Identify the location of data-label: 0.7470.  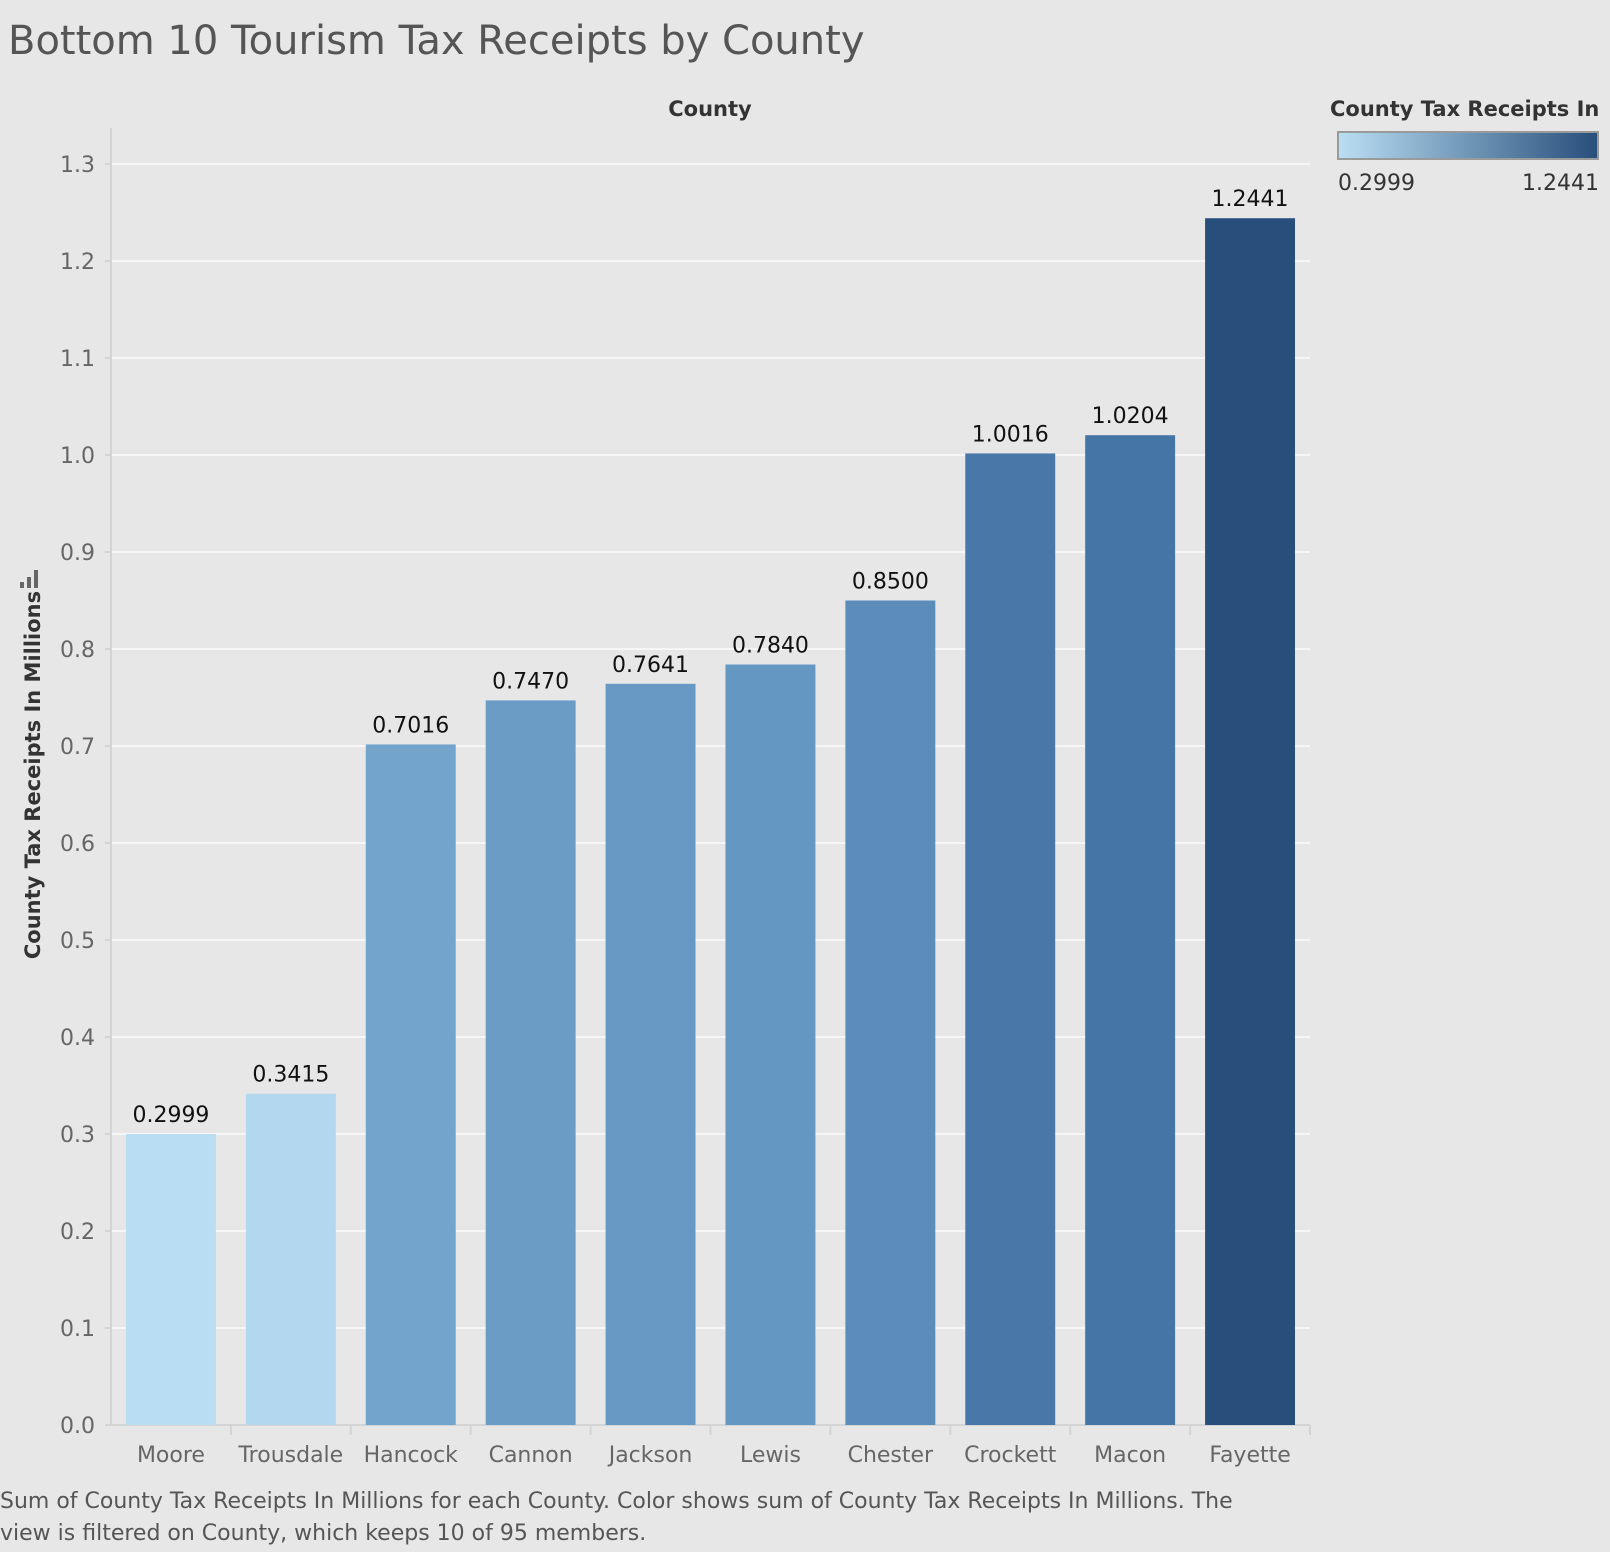
(530, 681).